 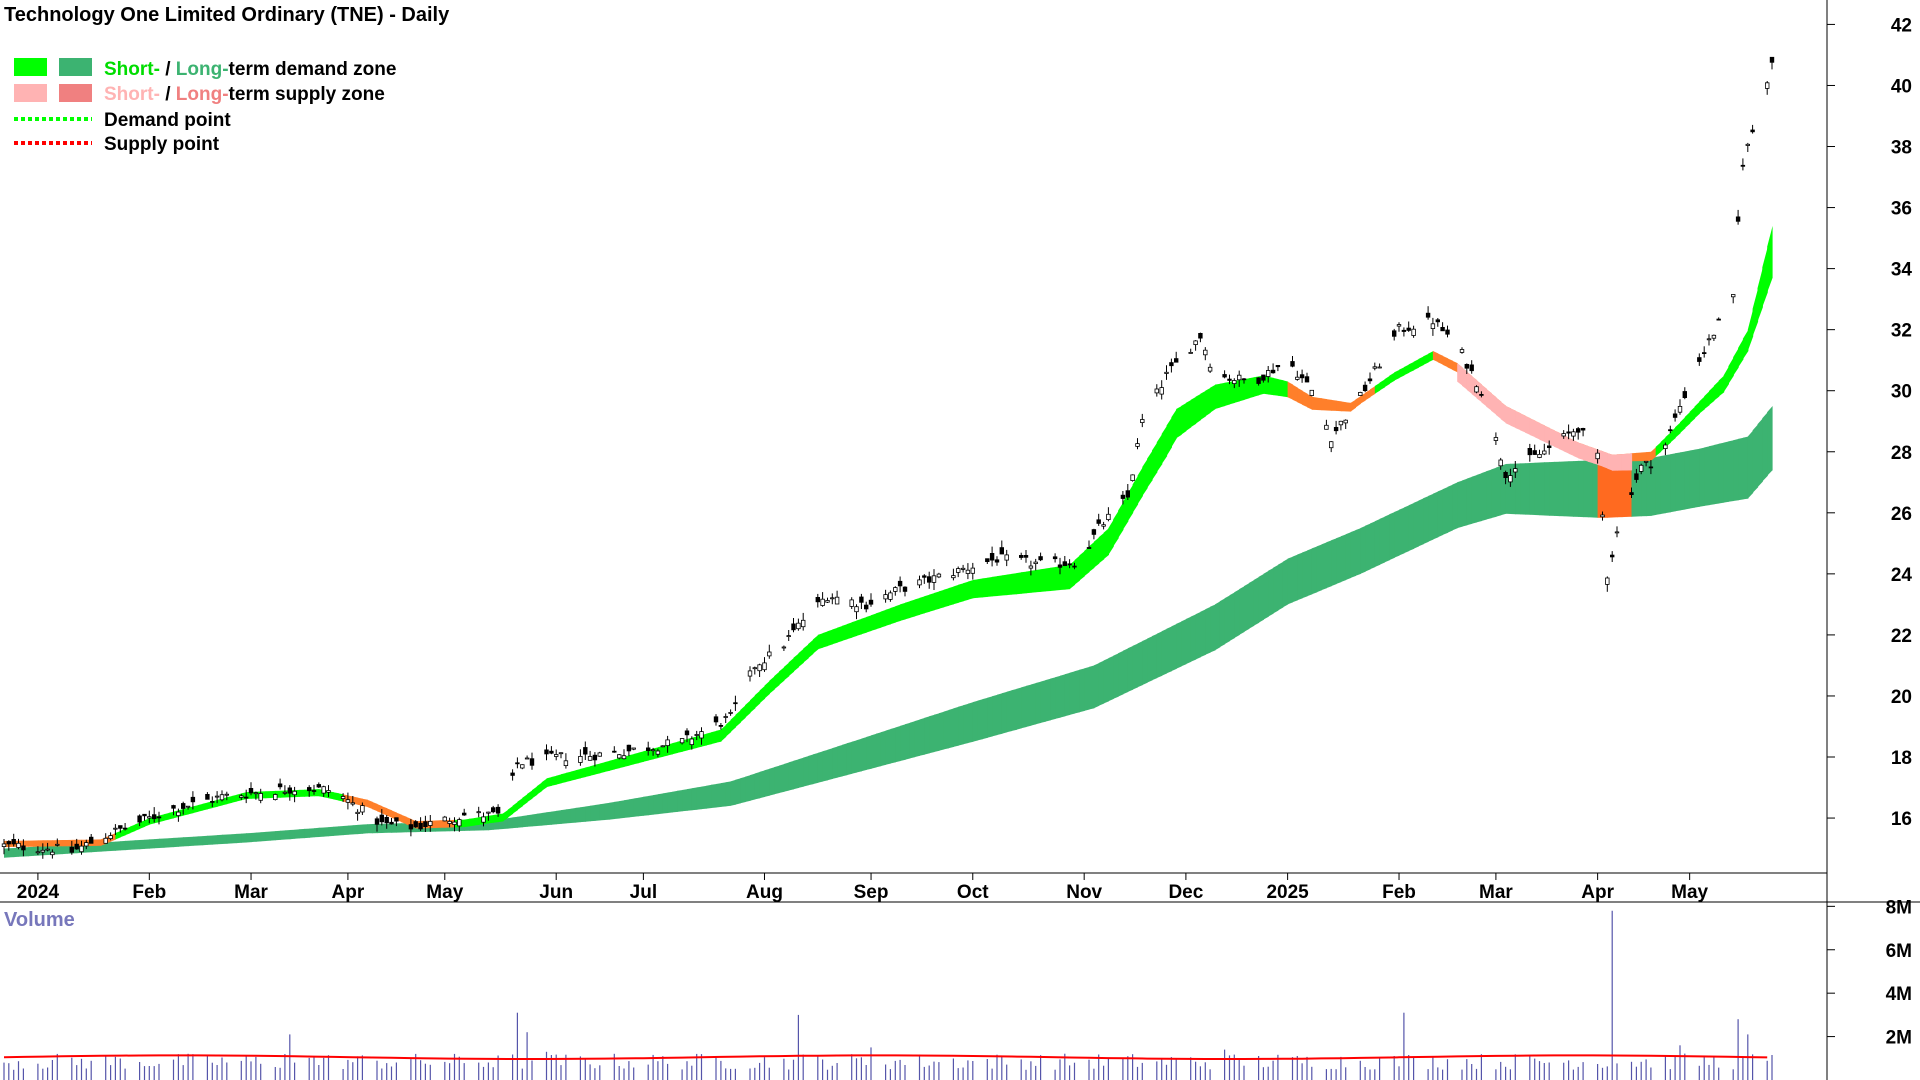 What do you see at coordinates (1901, 514) in the screenshot?
I see `price-tick-label: 26` at bounding box center [1901, 514].